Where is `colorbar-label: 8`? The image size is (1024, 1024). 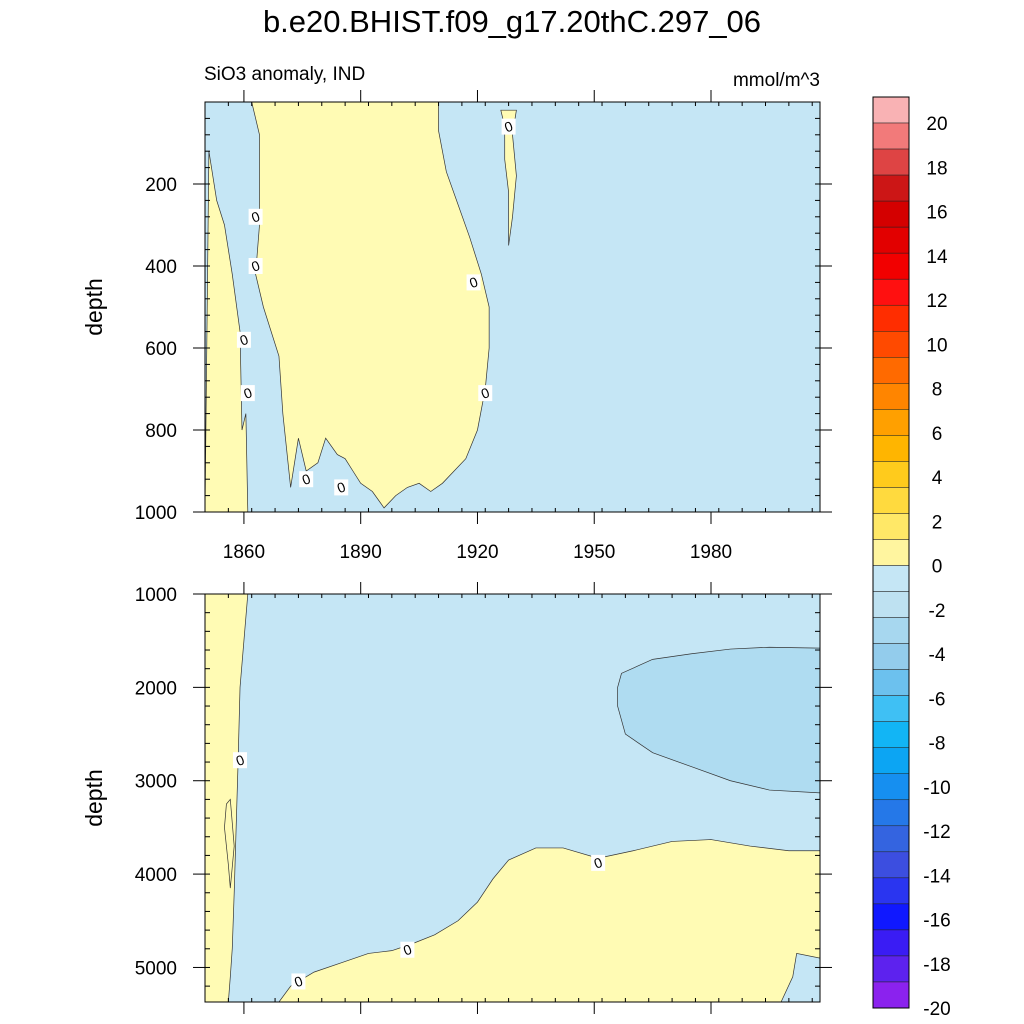
colorbar-label: 8 is located at coordinates (937, 390).